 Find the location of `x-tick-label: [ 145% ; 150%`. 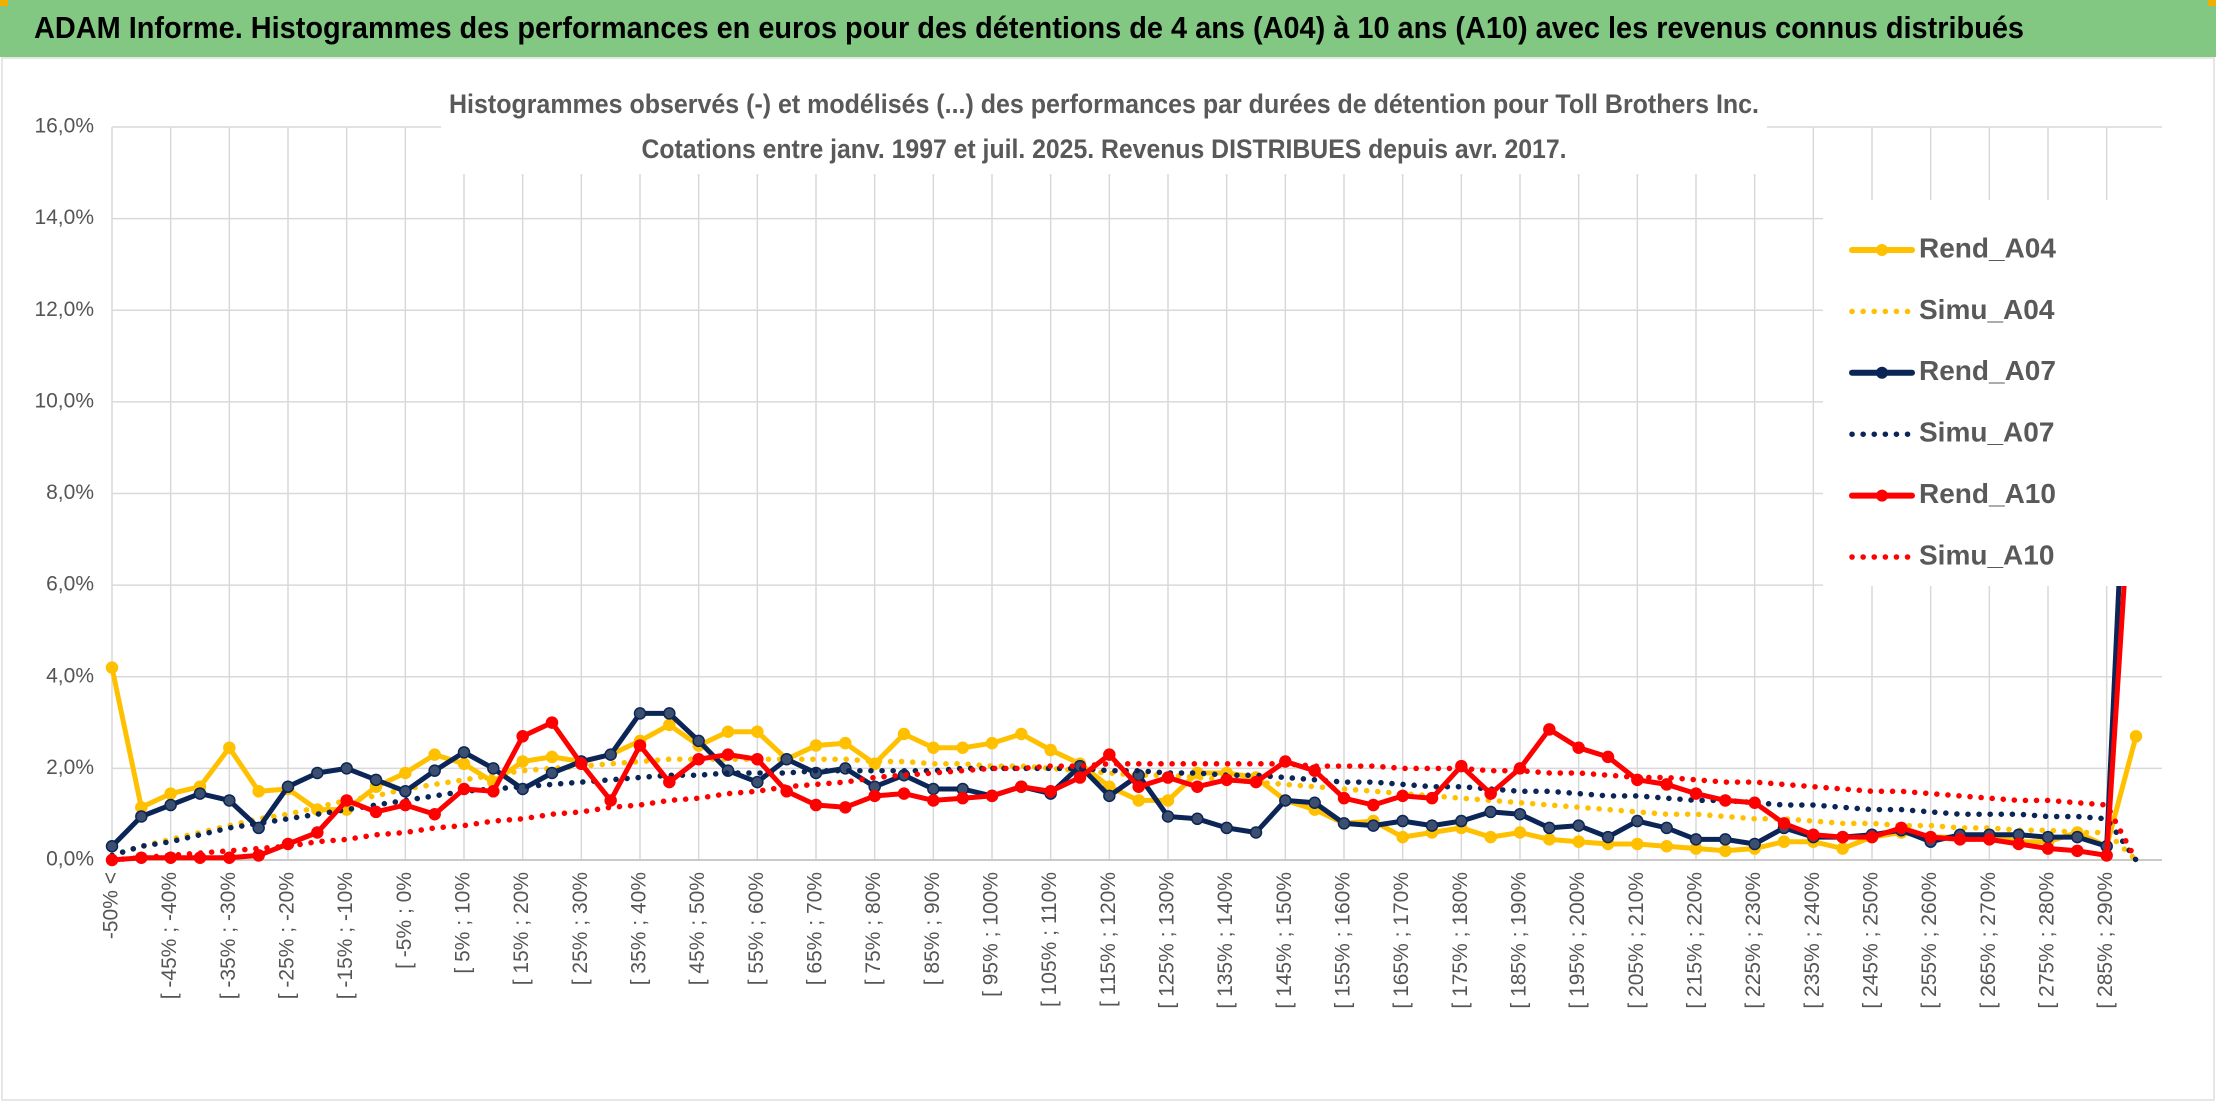

x-tick-label: [ 145% ; 150% is located at coordinates (1284, 940).